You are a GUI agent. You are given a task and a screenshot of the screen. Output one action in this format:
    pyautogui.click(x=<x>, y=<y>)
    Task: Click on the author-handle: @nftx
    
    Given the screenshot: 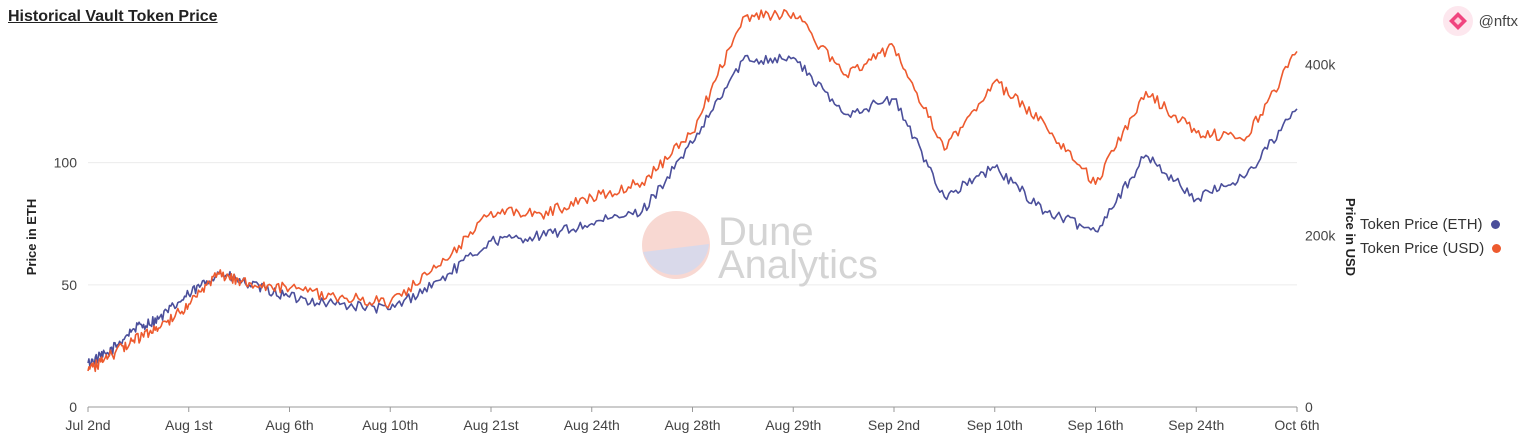 What is the action you would take?
    pyautogui.click(x=1498, y=21)
    